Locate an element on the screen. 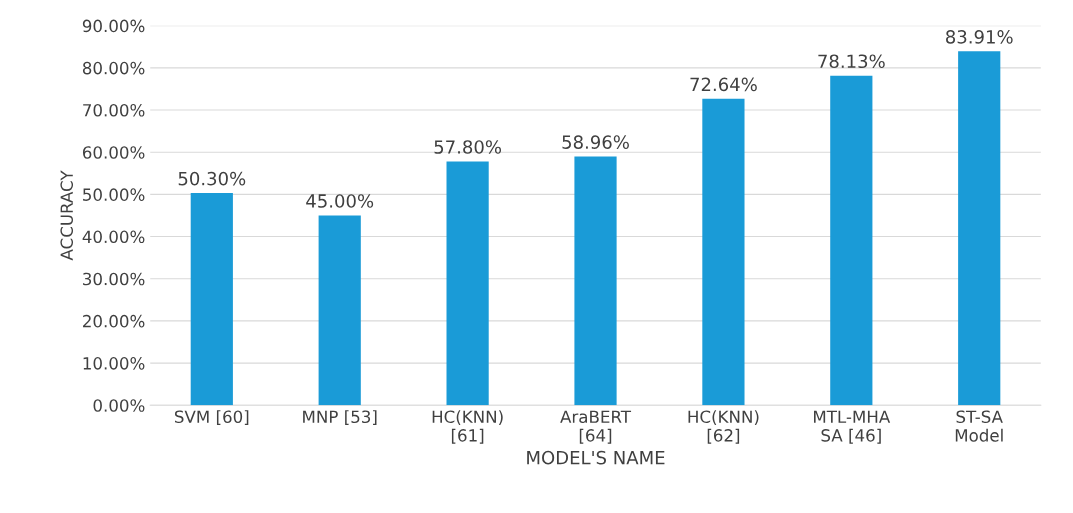 This screenshot has width=1073, height=513. x-tick-label: ST-SA Model is located at coordinates (979, 426).